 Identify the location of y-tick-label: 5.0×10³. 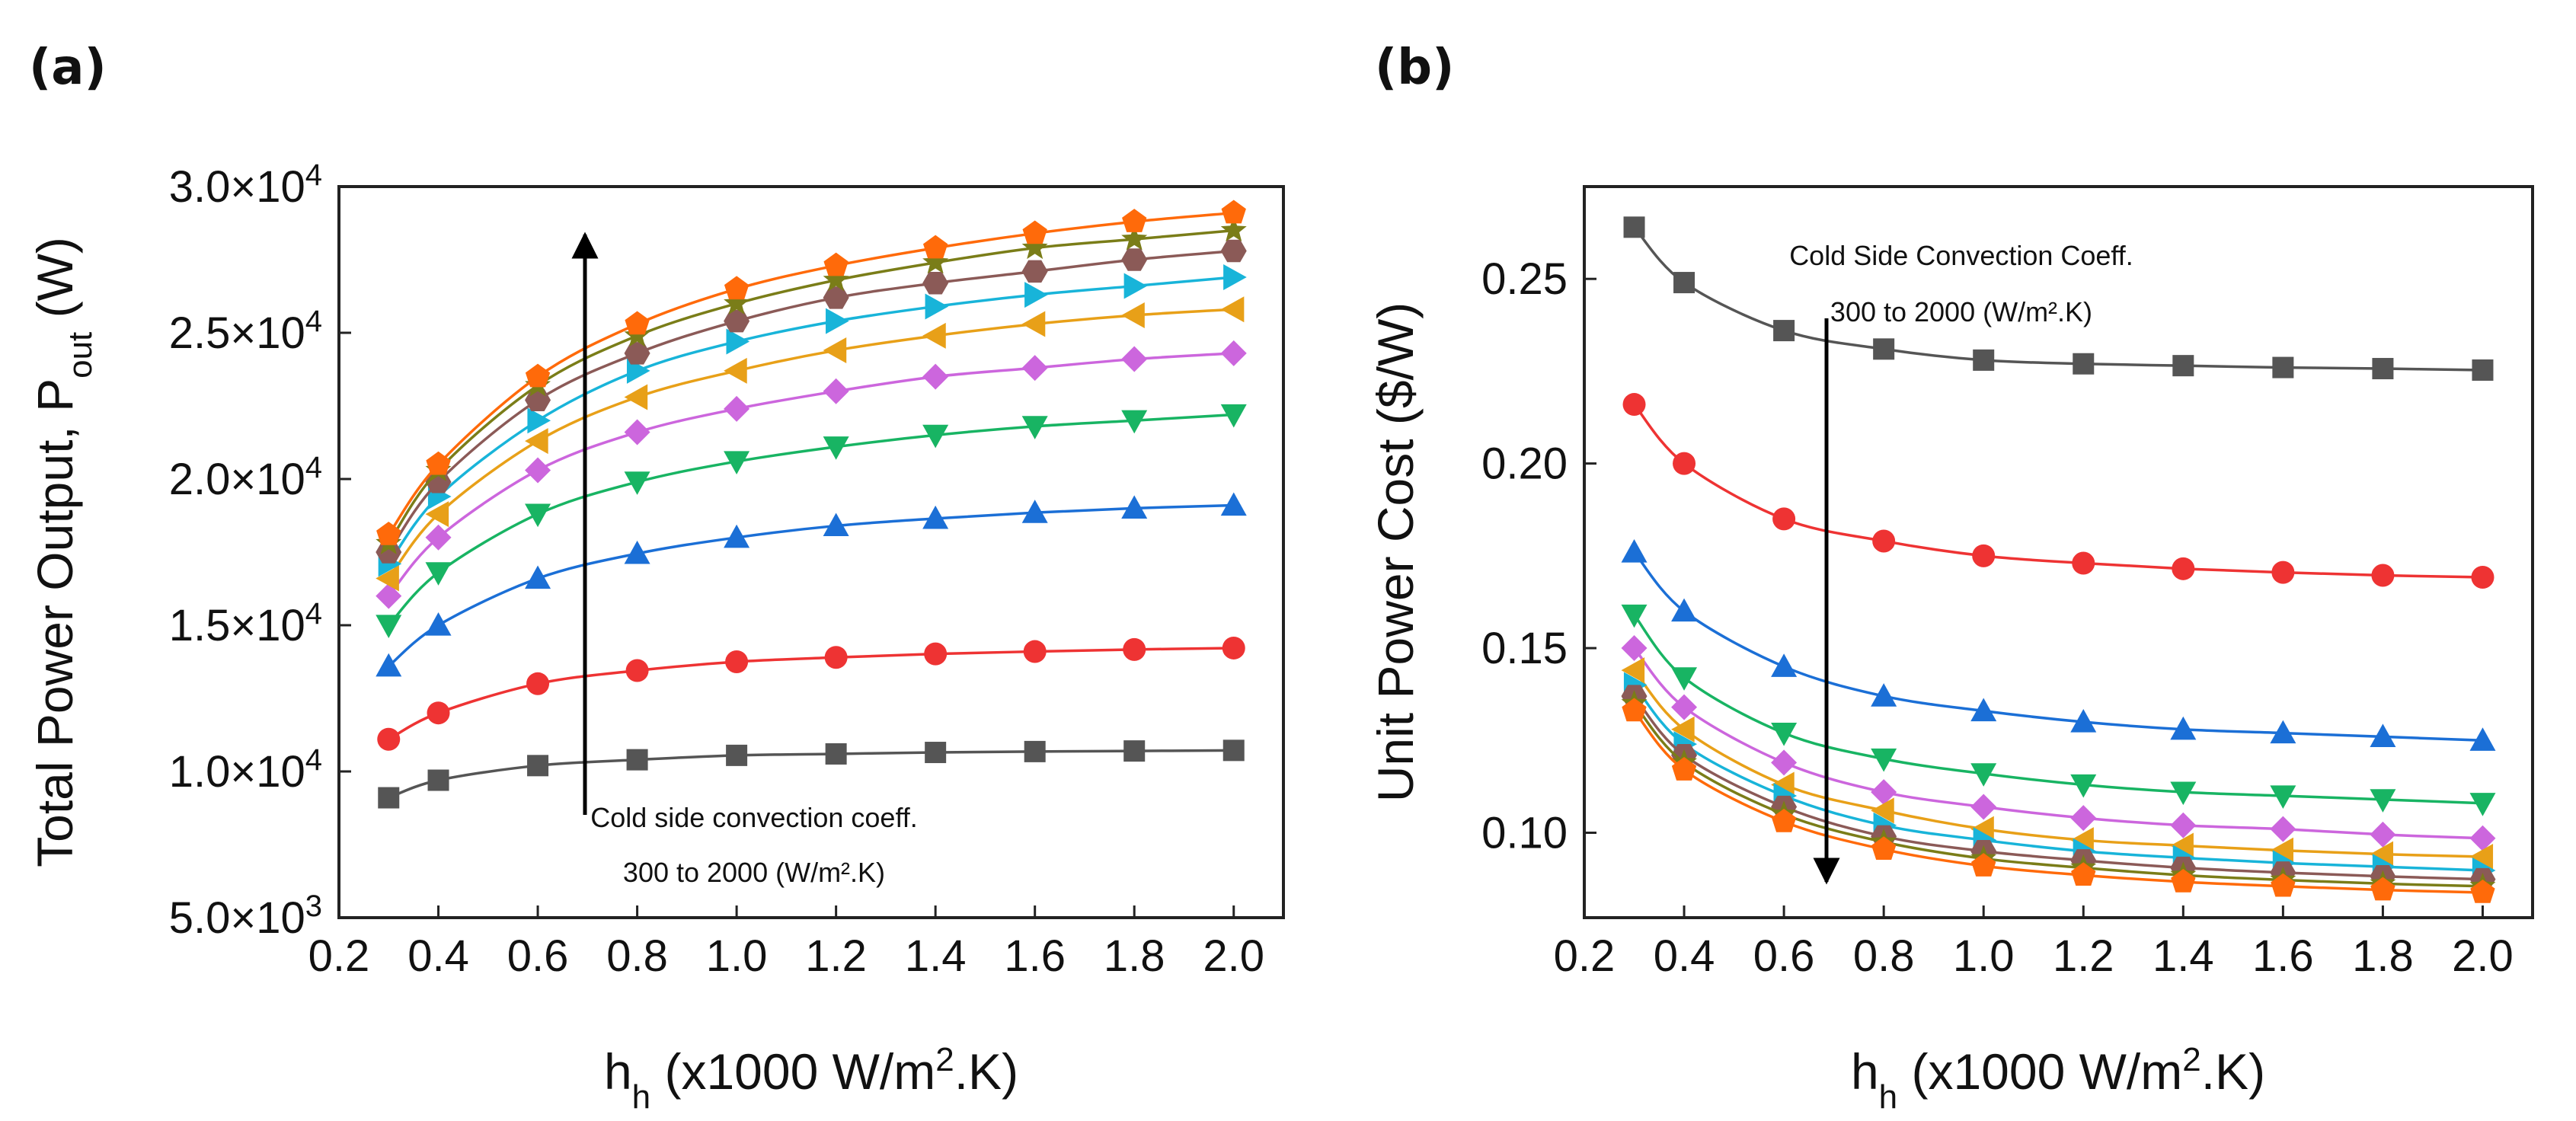
(246, 916).